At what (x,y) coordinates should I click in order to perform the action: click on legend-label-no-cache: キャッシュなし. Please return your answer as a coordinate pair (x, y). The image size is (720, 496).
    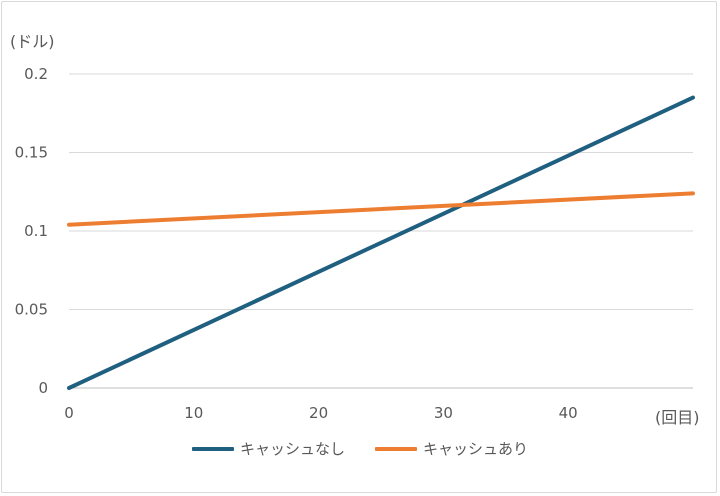
    Looking at the image, I should click on (292, 449).